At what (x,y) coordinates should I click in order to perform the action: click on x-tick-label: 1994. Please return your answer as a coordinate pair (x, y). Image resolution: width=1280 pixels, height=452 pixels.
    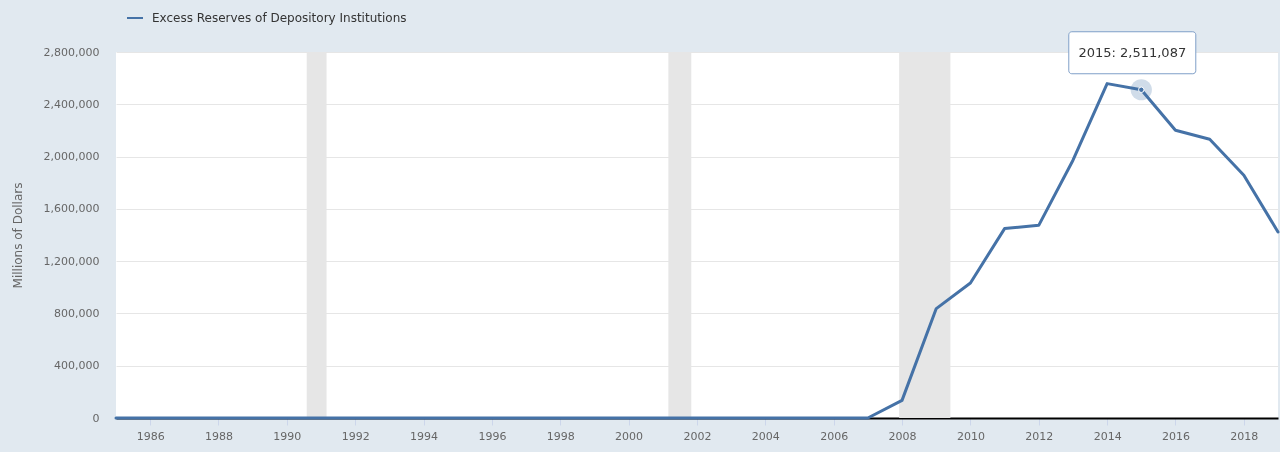
    Looking at the image, I should click on (424, 436).